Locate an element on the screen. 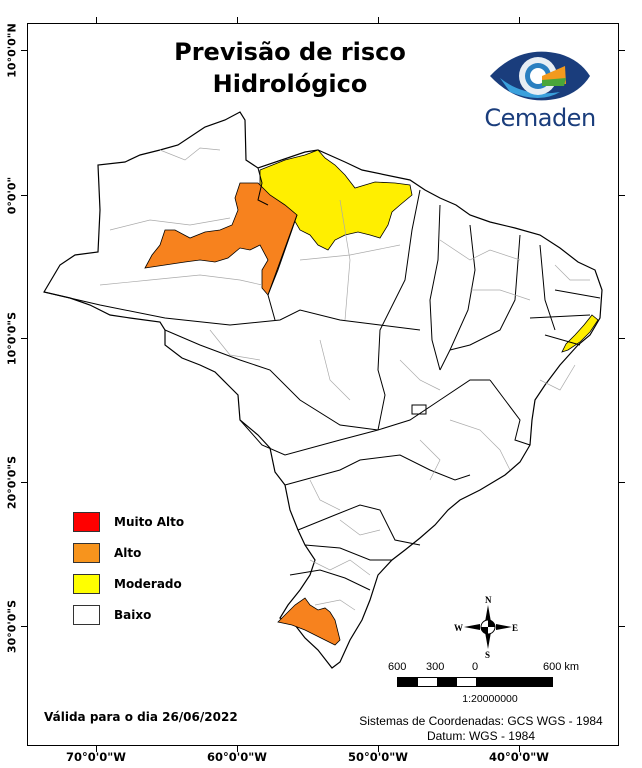  cemaden-logo: Cemaden is located at coordinates (540, 91).